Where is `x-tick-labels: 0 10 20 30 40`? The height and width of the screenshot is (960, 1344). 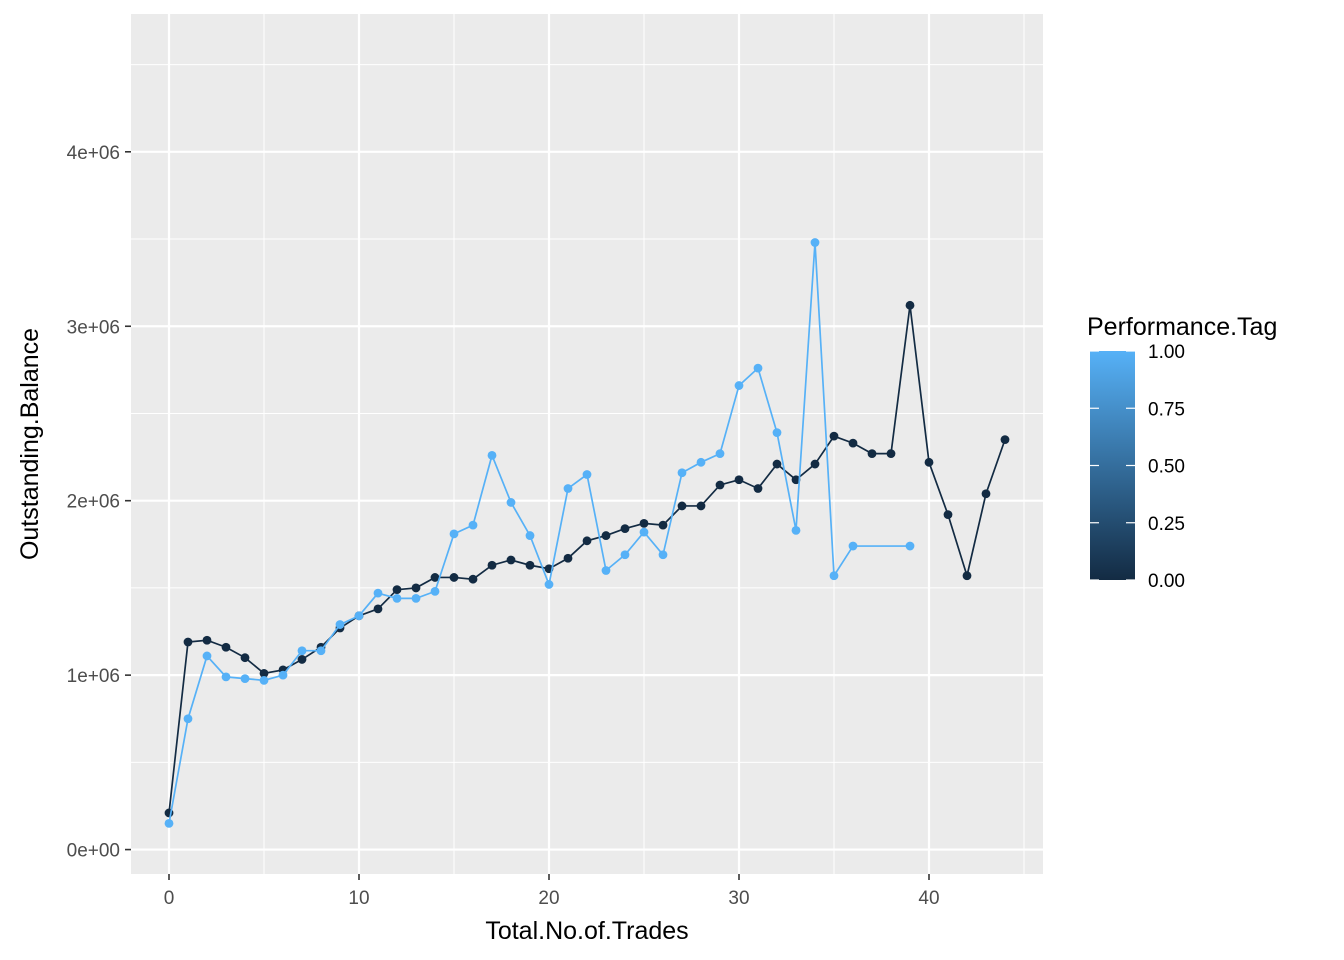
x-tick-labels: 0 10 20 30 40 is located at coordinates (552, 898).